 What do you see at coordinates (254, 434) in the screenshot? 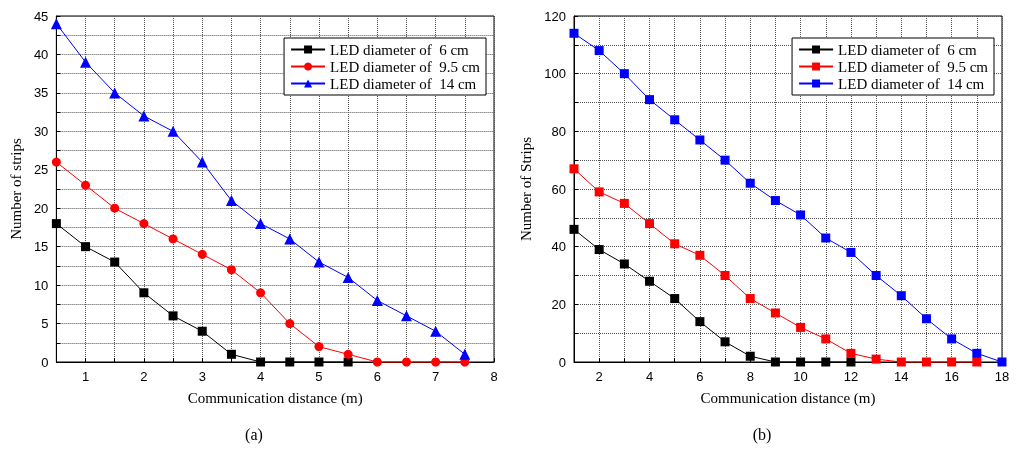
I see `text: (a)` at bounding box center [254, 434].